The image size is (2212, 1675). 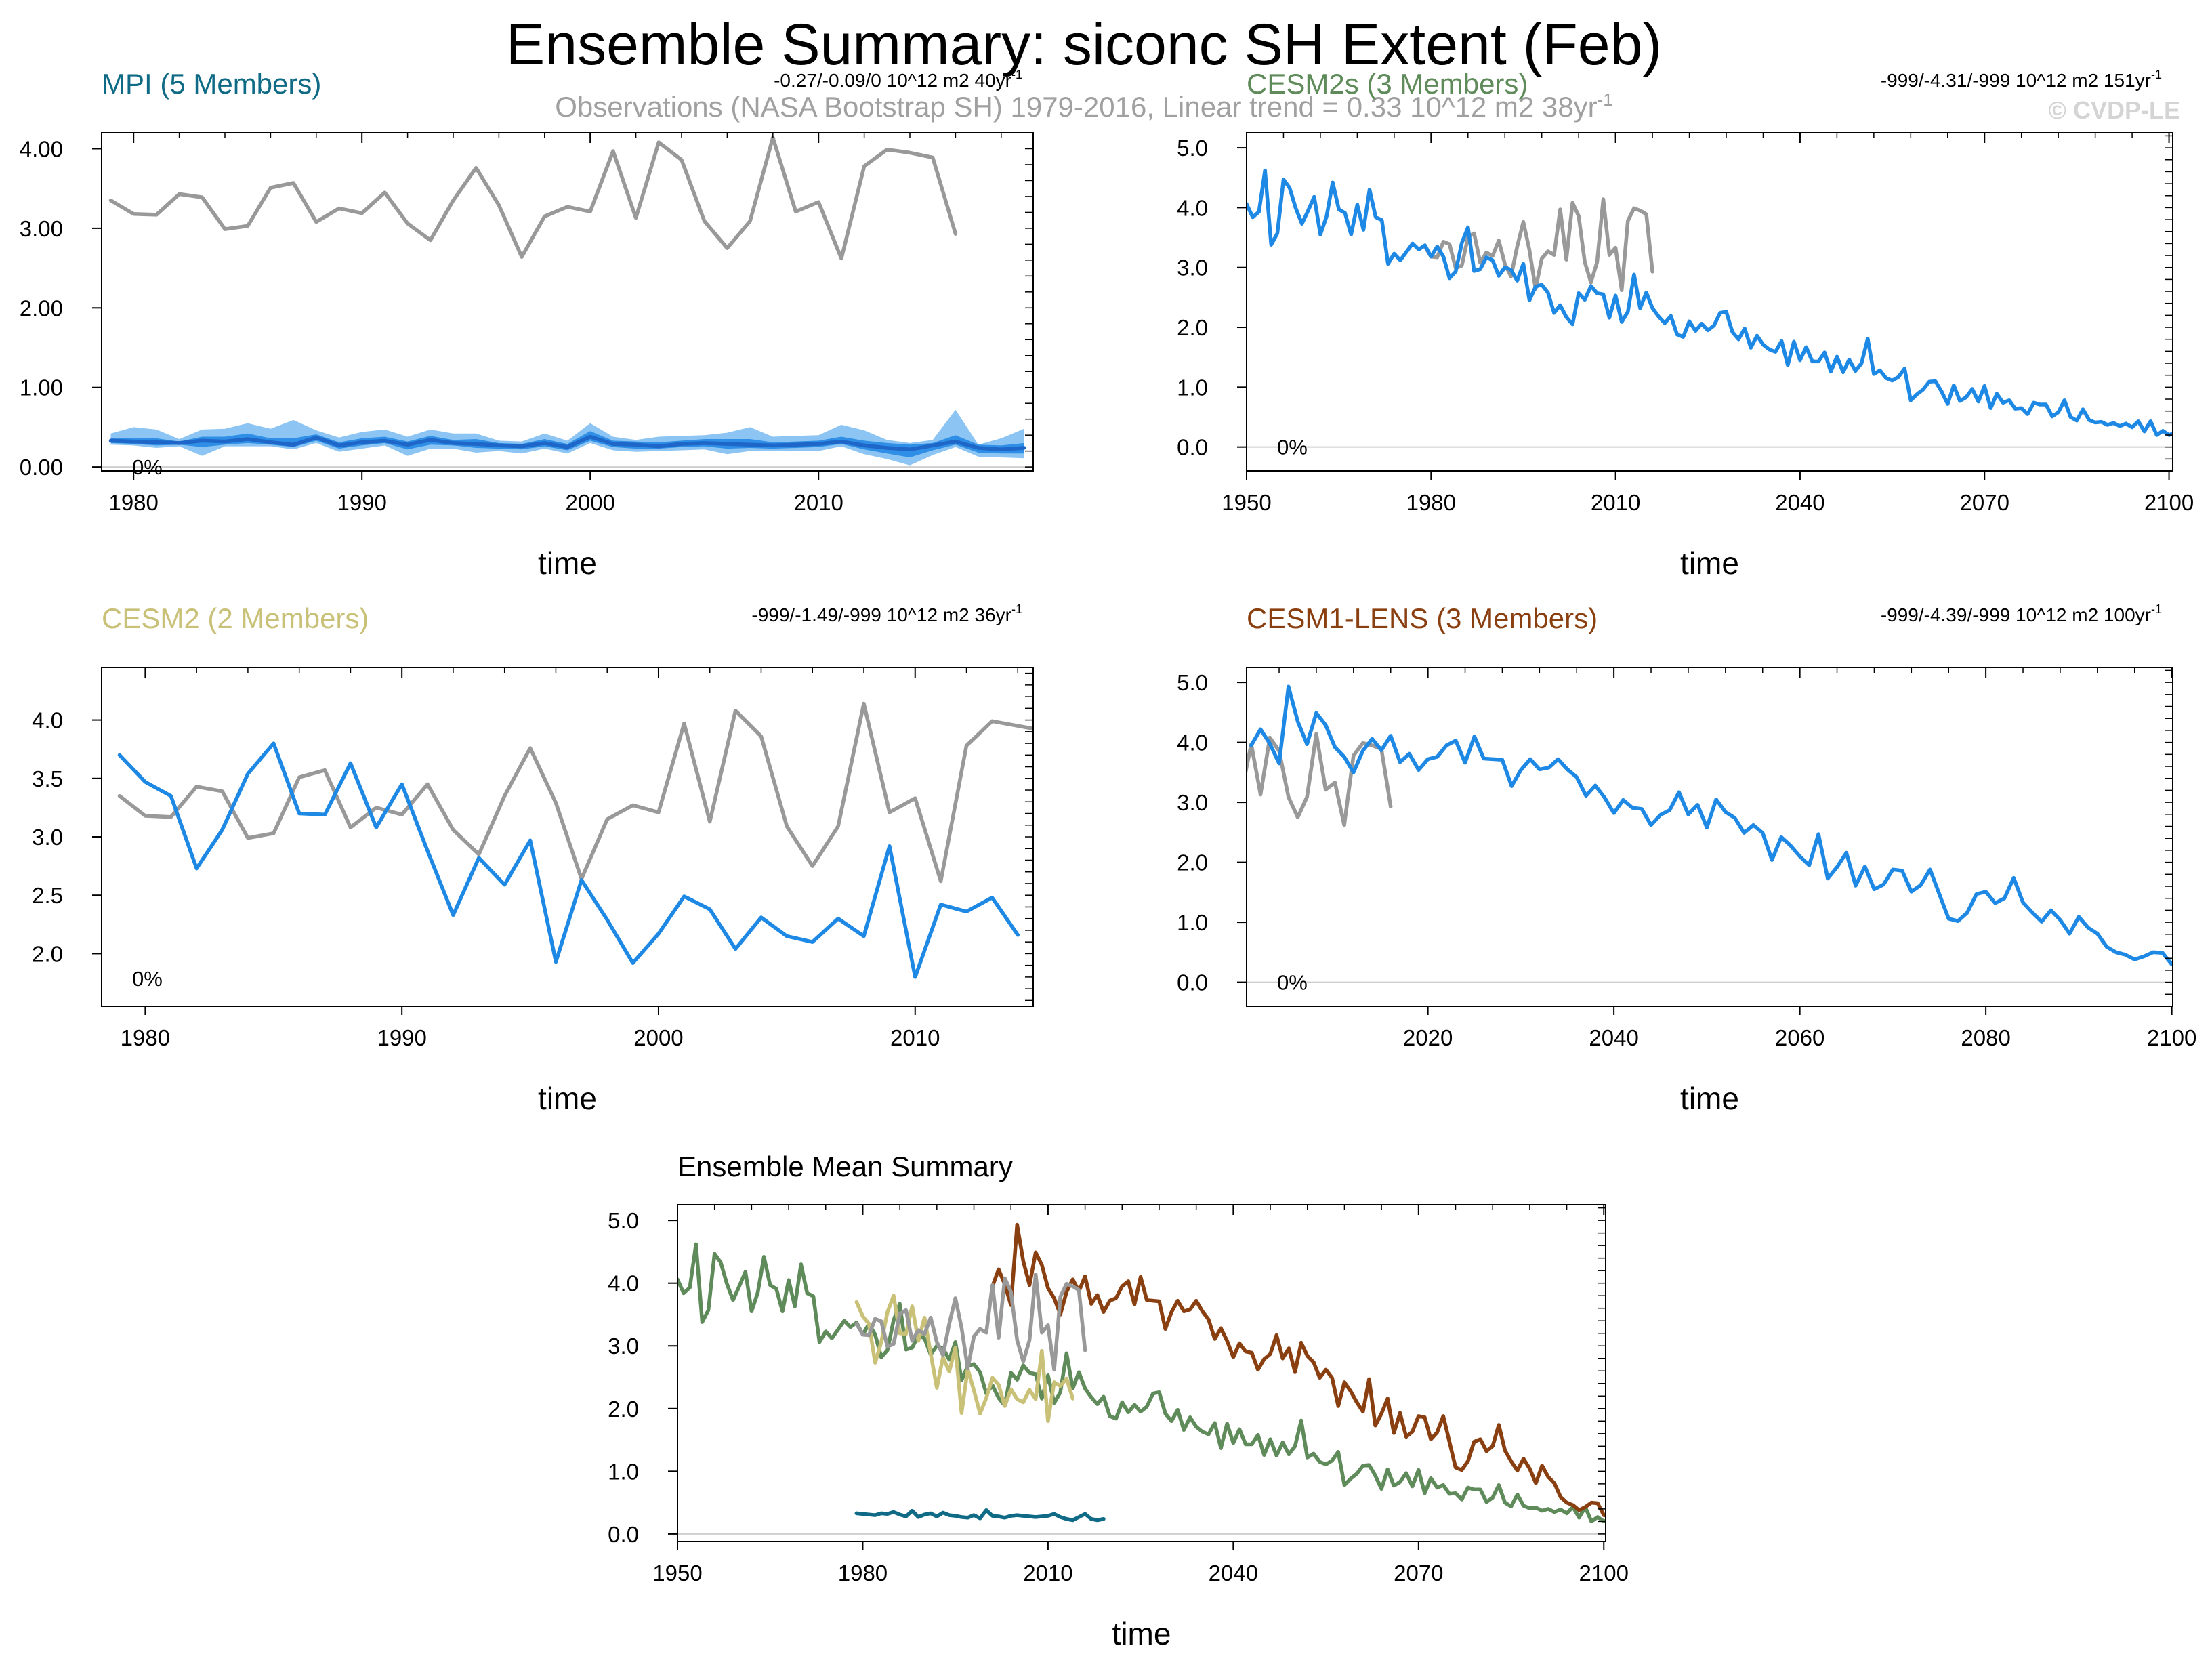 What do you see at coordinates (236, 618) in the screenshot?
I see `panel-title: CESM2 (2 Members)` at bounding box center [236, 618].